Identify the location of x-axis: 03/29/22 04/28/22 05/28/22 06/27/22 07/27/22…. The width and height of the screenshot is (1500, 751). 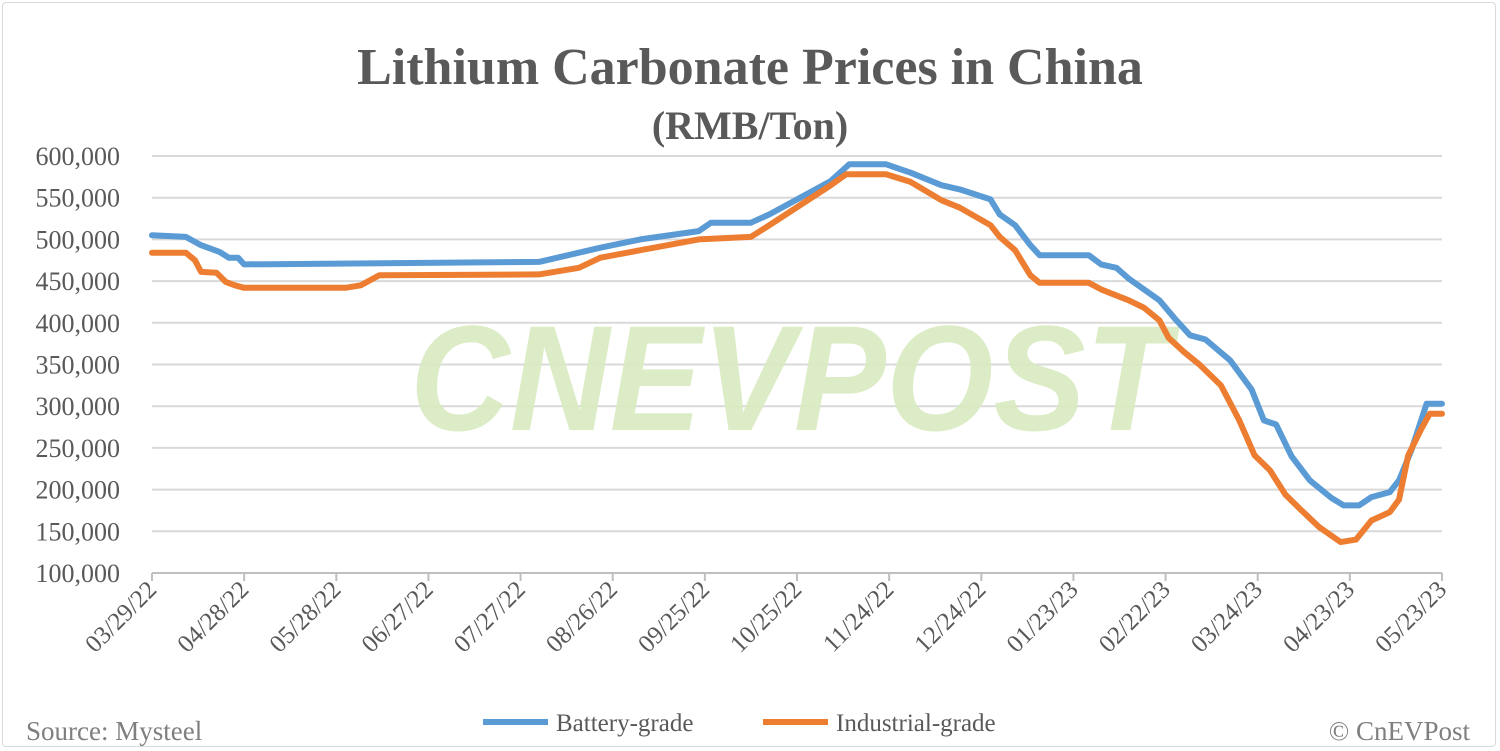
(766, 615).